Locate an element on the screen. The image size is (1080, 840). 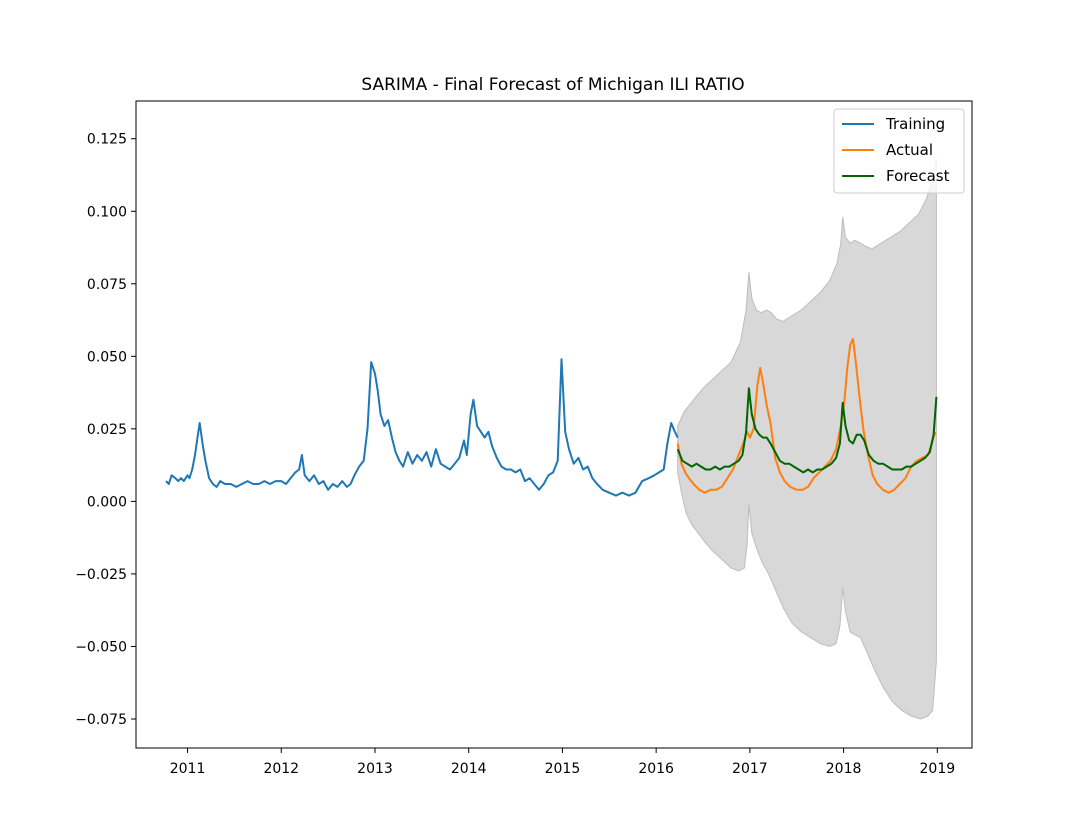
x-tick-label: 2017 is located at coordinates (750, 769).